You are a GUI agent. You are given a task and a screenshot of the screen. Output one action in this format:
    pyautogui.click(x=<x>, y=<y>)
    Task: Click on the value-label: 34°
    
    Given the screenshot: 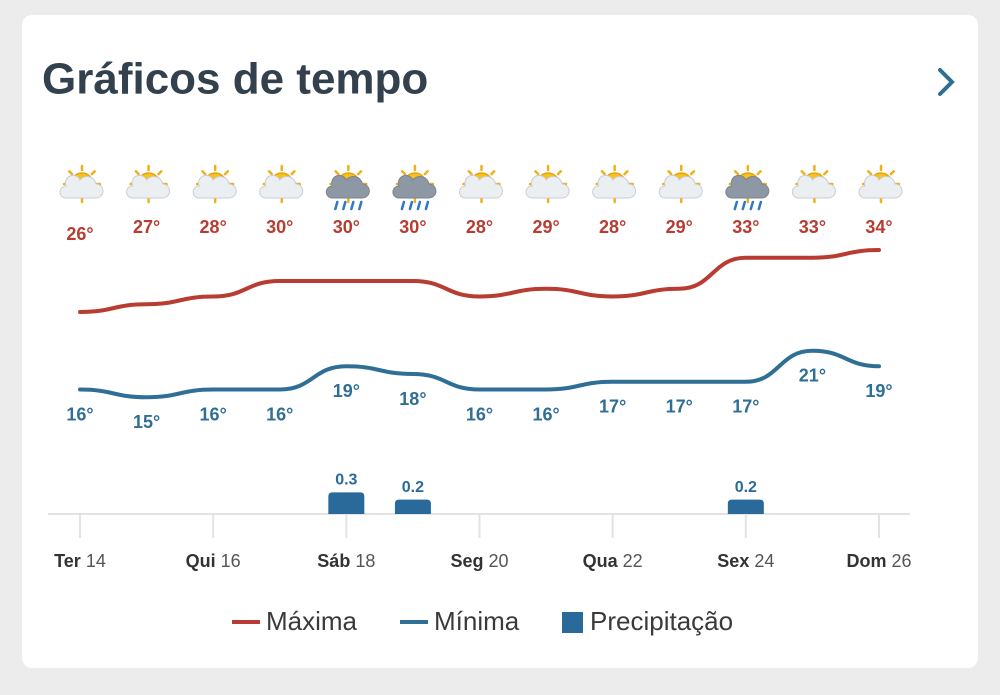 What is the action you would take?
    pyautogui.click(x=878, y=227)
    